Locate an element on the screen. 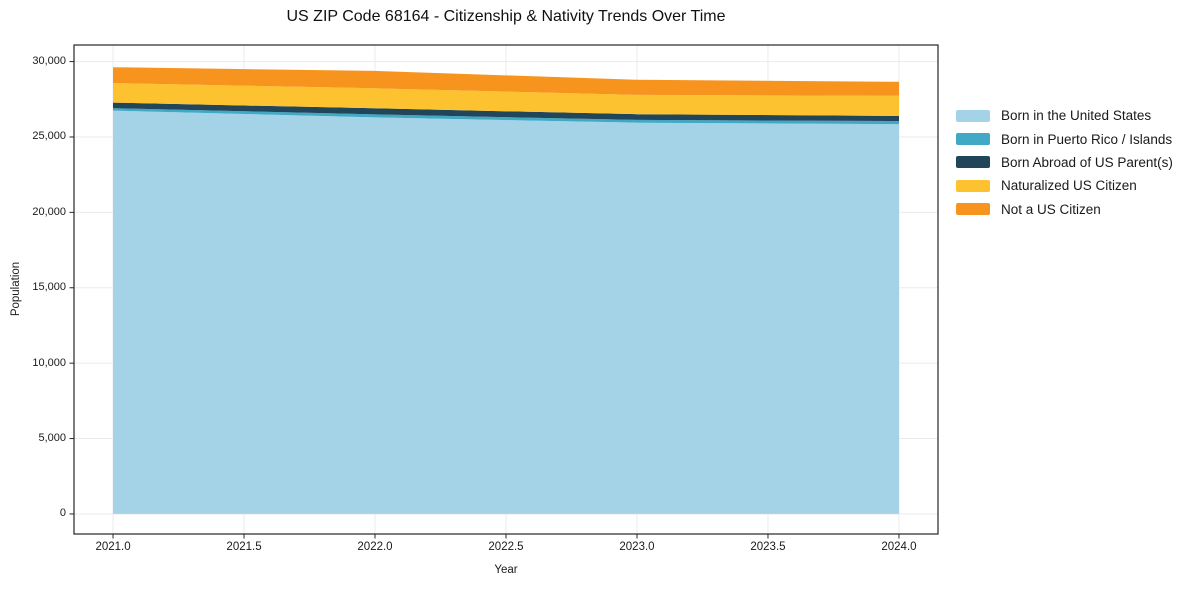 This screenshot has width=1189, height=590. y-tick-label: 10,000 is located at coordinates (49, 362).